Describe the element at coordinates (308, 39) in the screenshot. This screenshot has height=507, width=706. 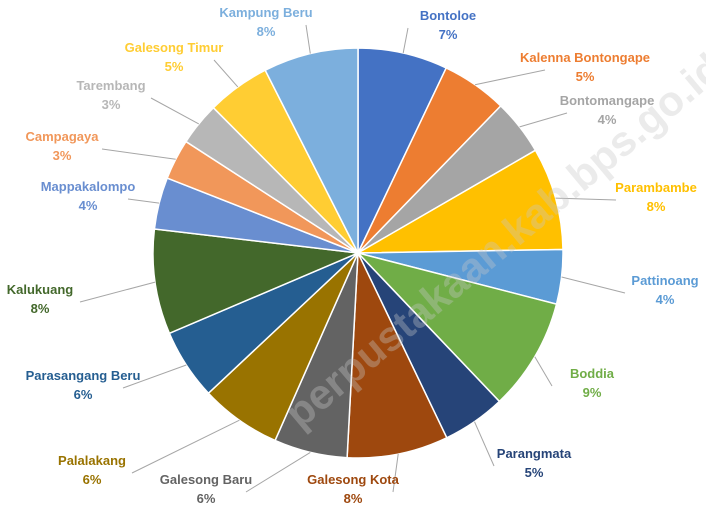
I see `leader-line-kampung-beru` at that location.